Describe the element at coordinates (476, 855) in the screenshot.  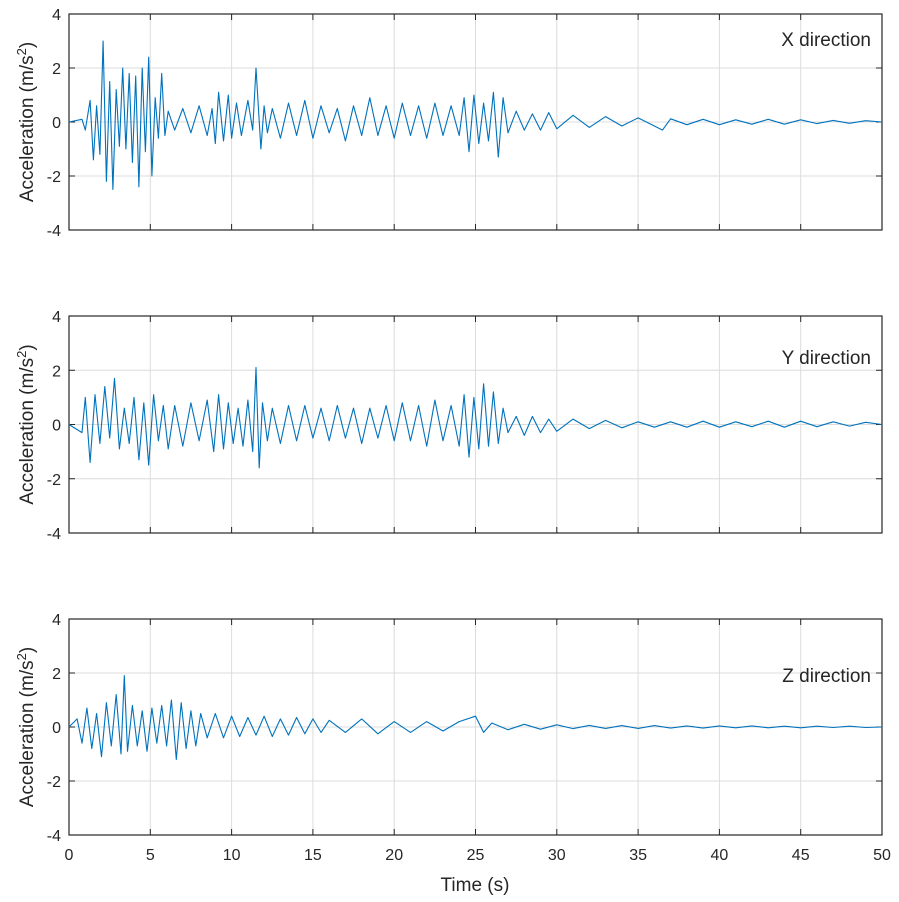
I see `x-tick-label: 25` at that location.